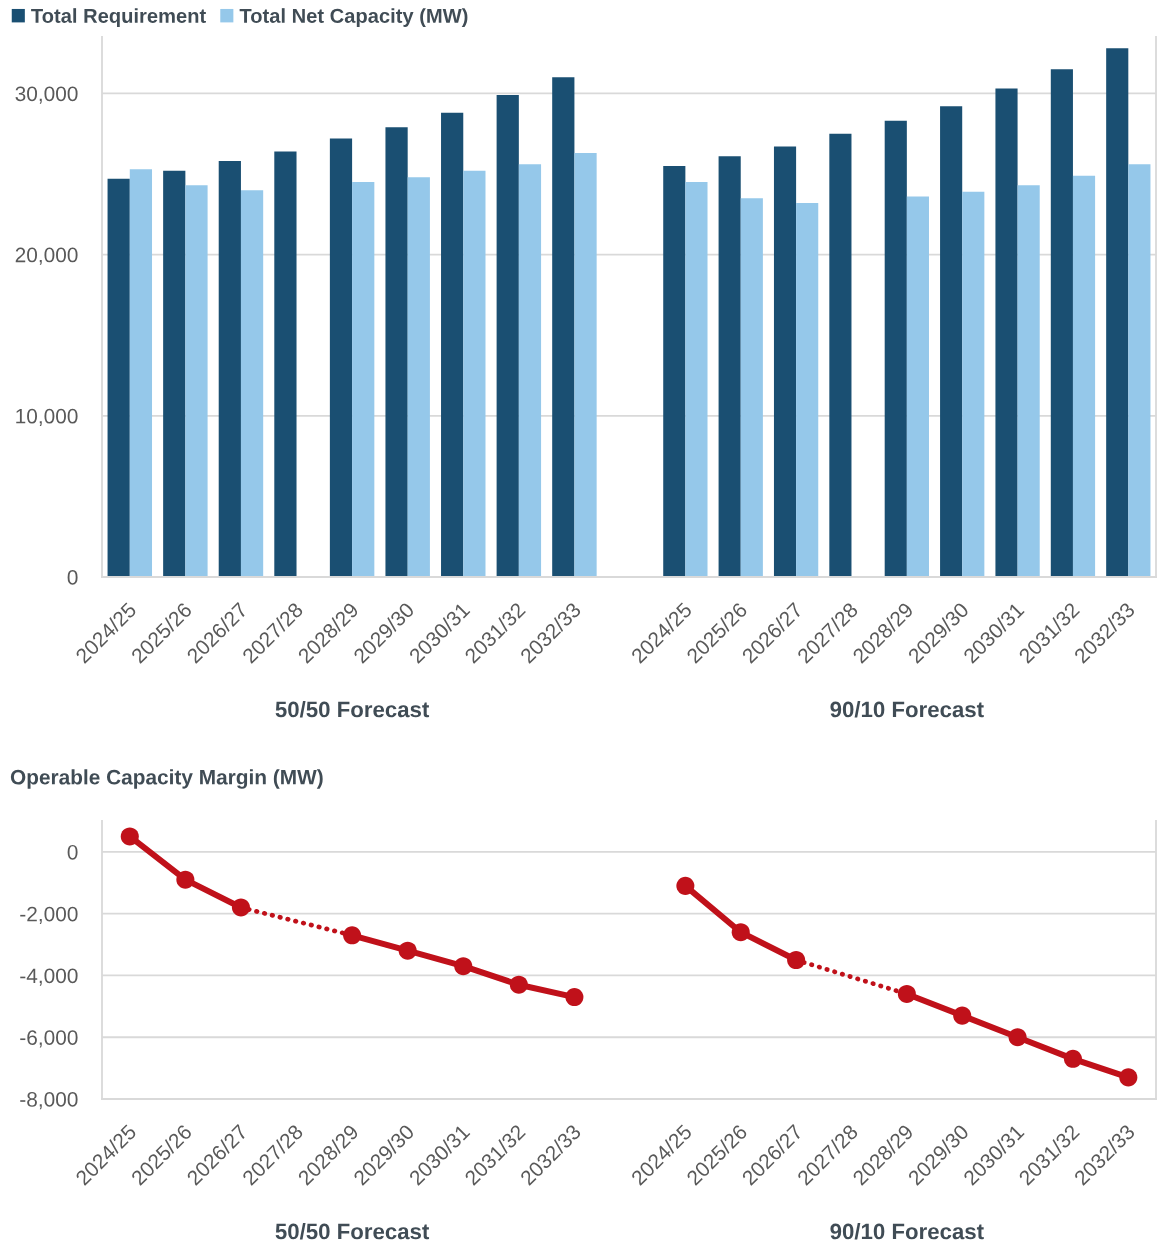  What do you see at coordinates (353, 17) in the screenshot?
I see `legend-label: Total Net Capacity (MW)` at bounding box center [353, 17].